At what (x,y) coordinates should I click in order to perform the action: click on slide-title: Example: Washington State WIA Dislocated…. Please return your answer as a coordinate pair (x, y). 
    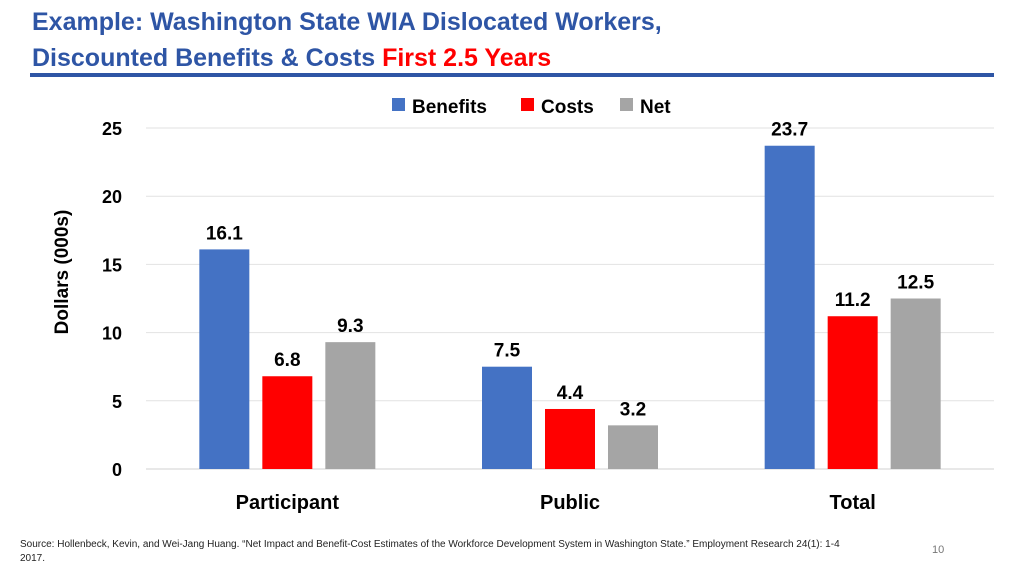
    Looking at the image, I should click on (347, 40).